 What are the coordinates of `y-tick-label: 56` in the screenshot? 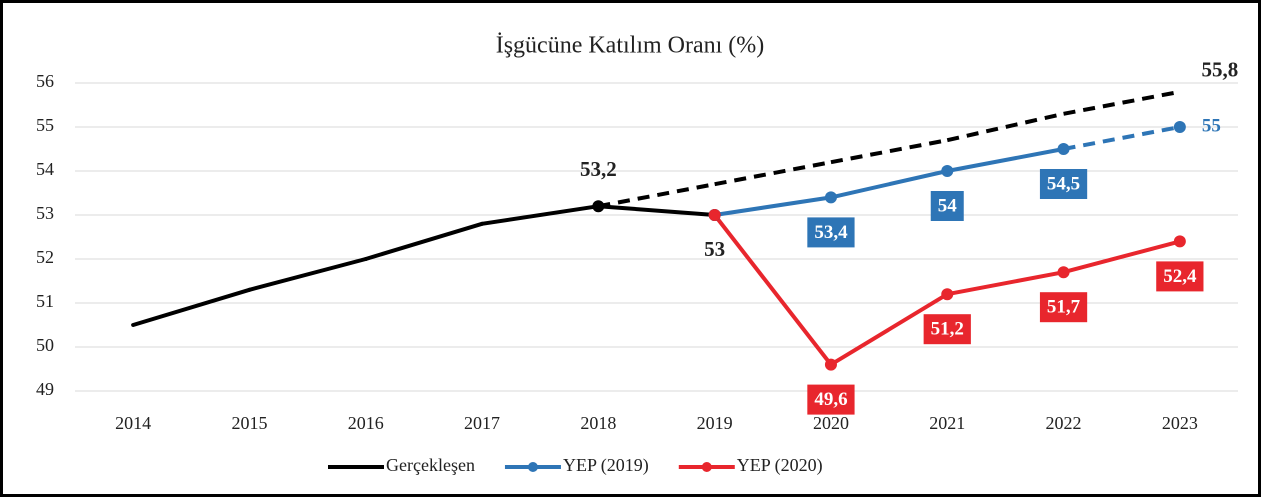 It's located at (45, 81).